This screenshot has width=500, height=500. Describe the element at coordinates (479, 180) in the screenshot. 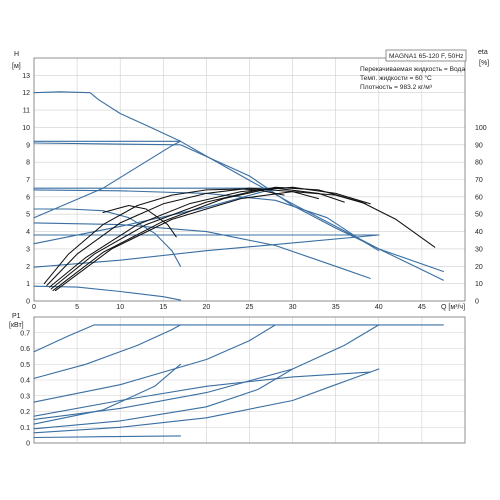

I see `efficiency-tick-label: 70` at that location.